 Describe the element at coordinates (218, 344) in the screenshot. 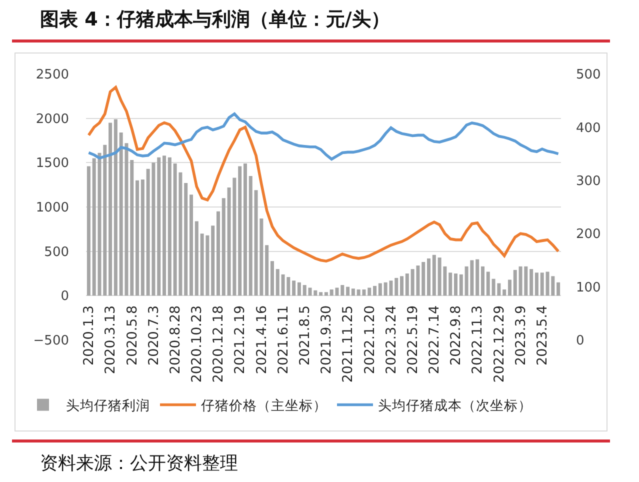

I see `x-tick-label: 2020.12.18` at that location.